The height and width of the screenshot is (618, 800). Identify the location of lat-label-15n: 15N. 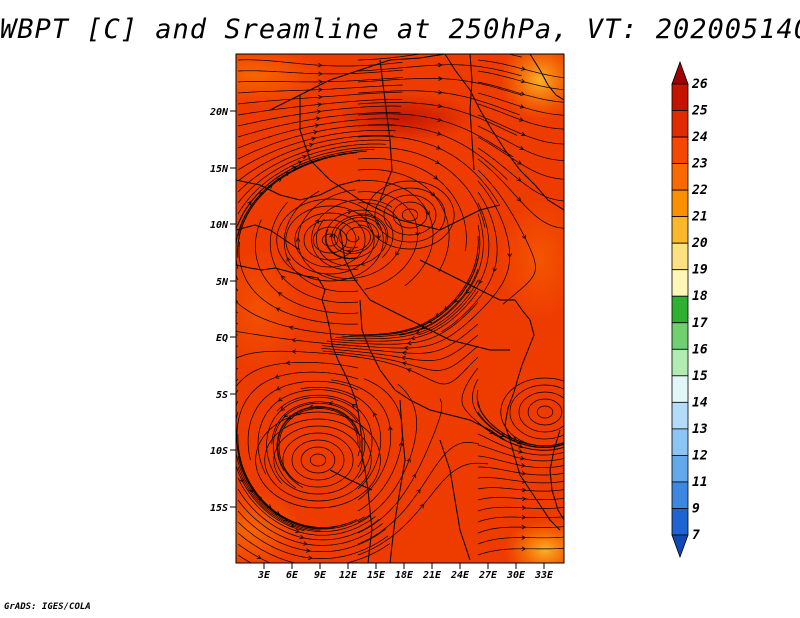
(223, 169).